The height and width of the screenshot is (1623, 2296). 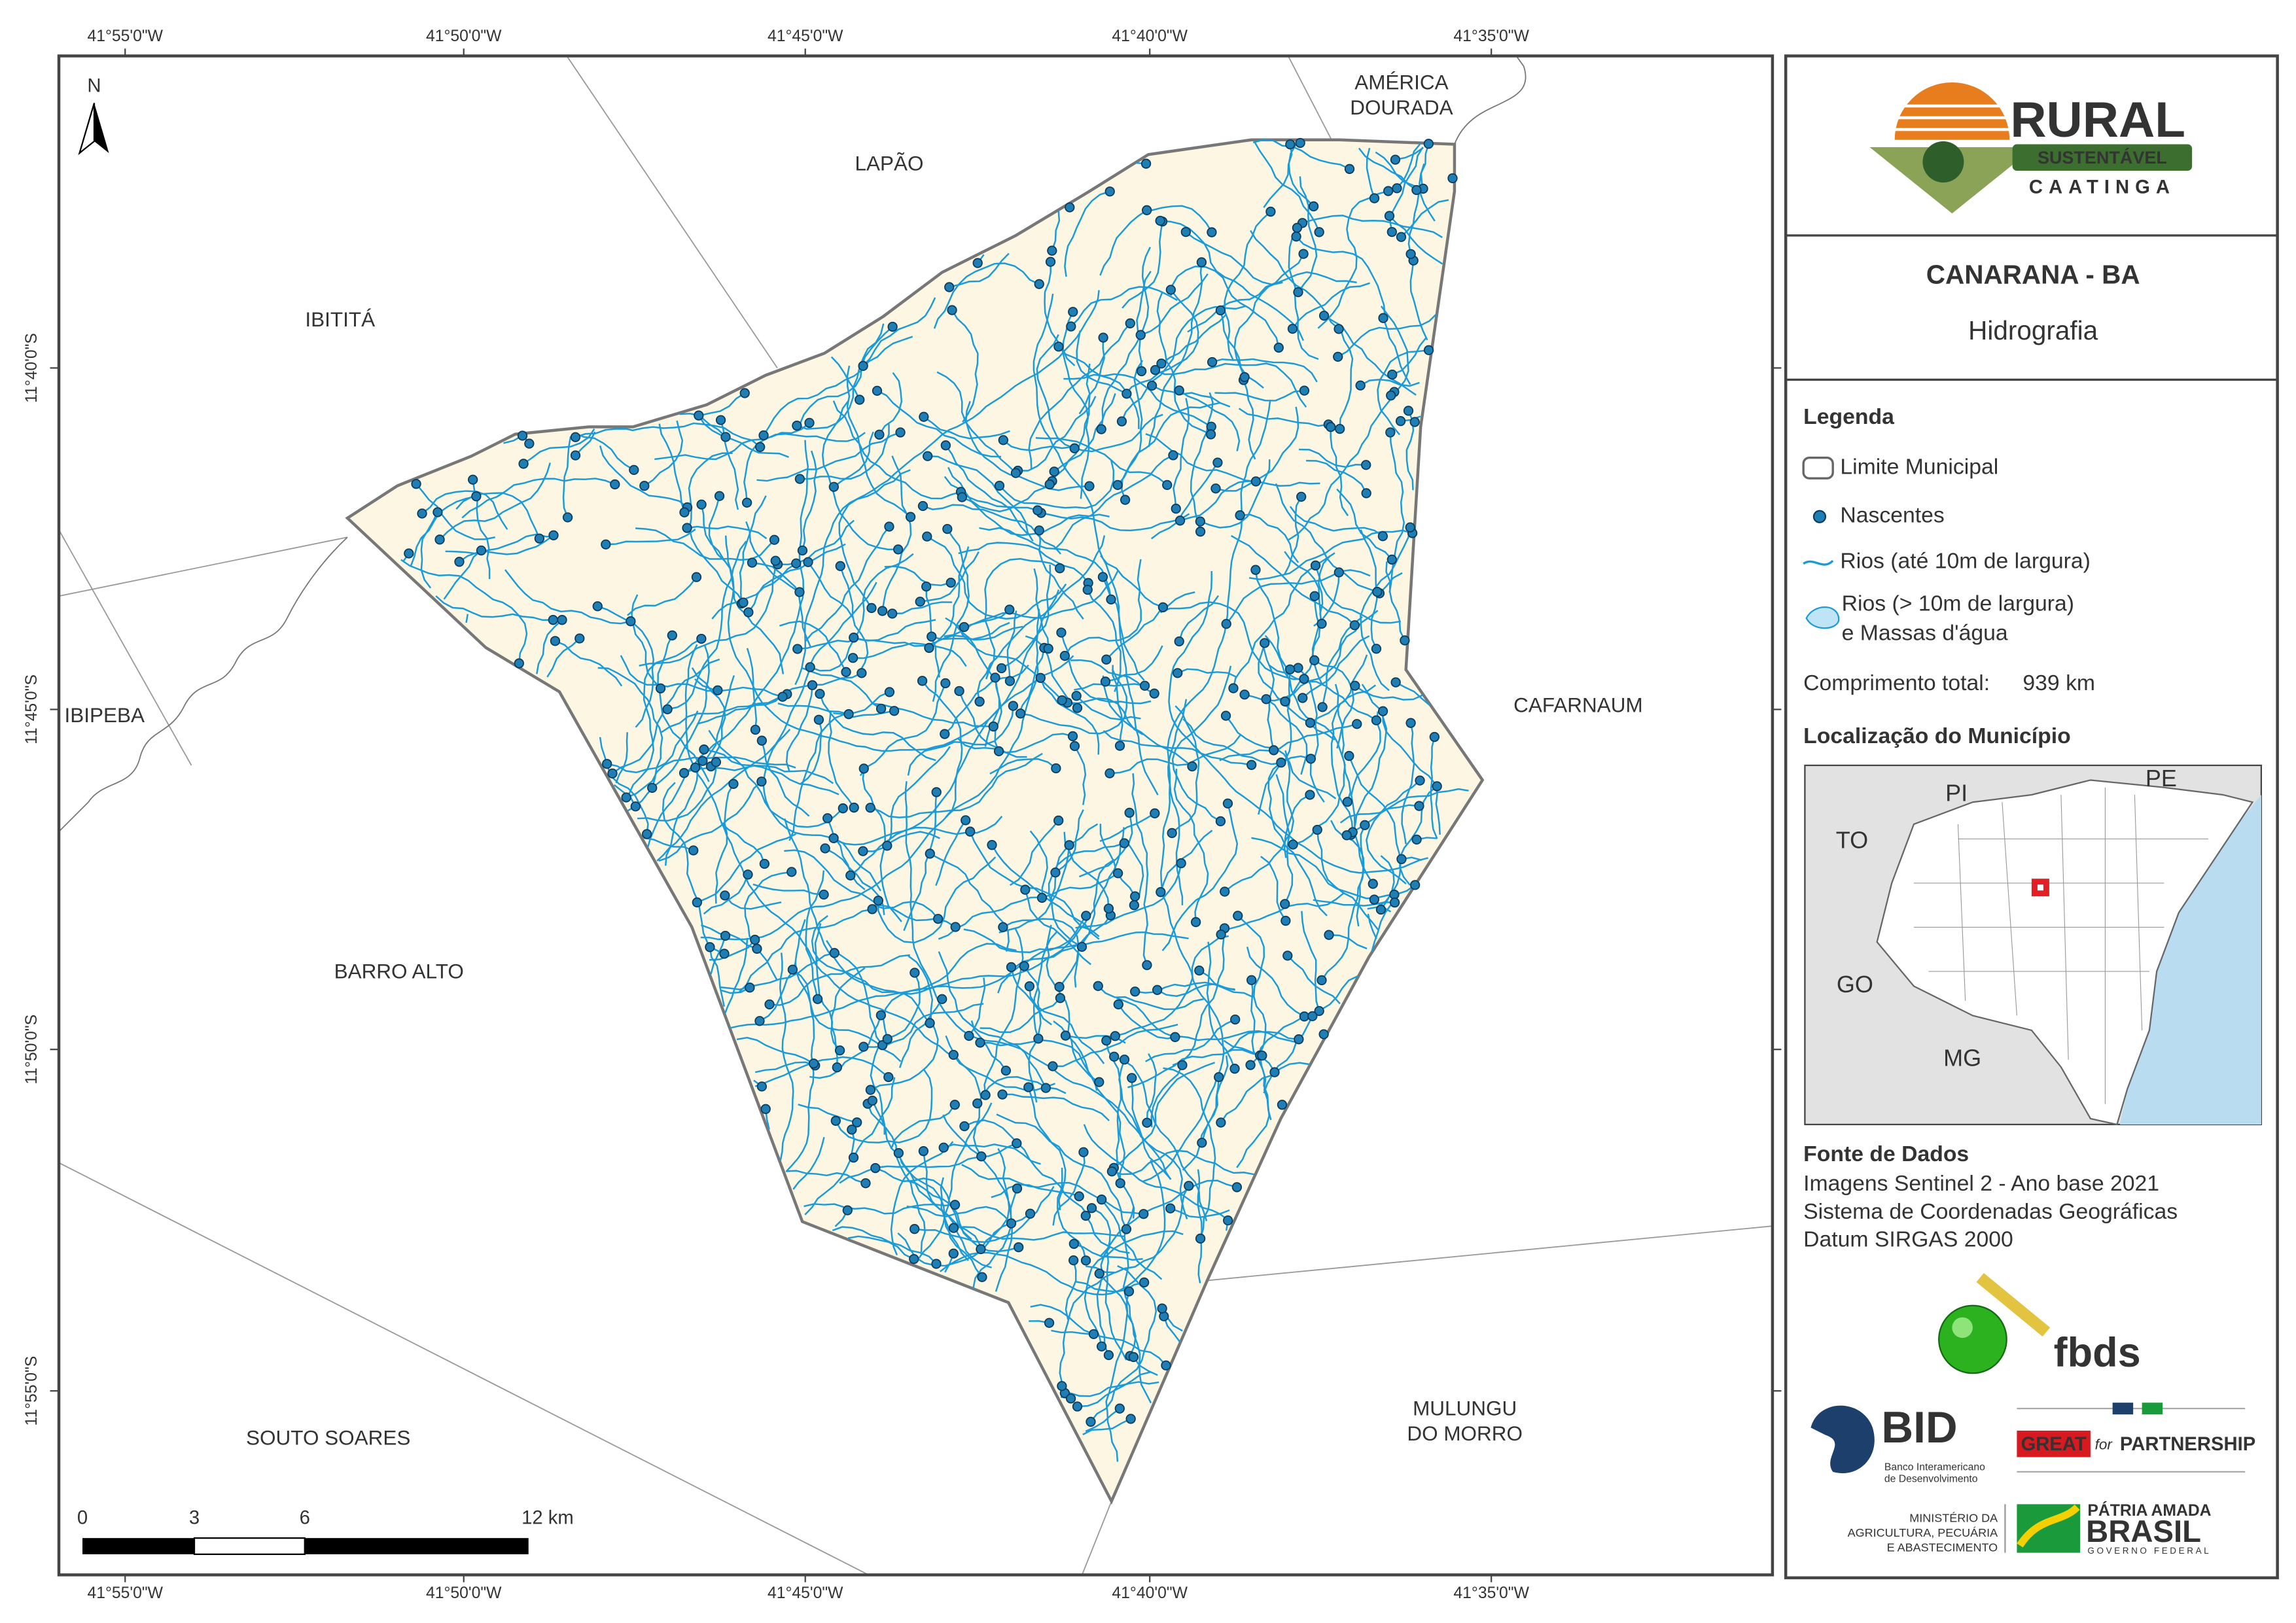 What do you see at coordinates (1819, 517) in the screenshot?
I see `legend-spring-symbol` at bounding box center [1819, 517].